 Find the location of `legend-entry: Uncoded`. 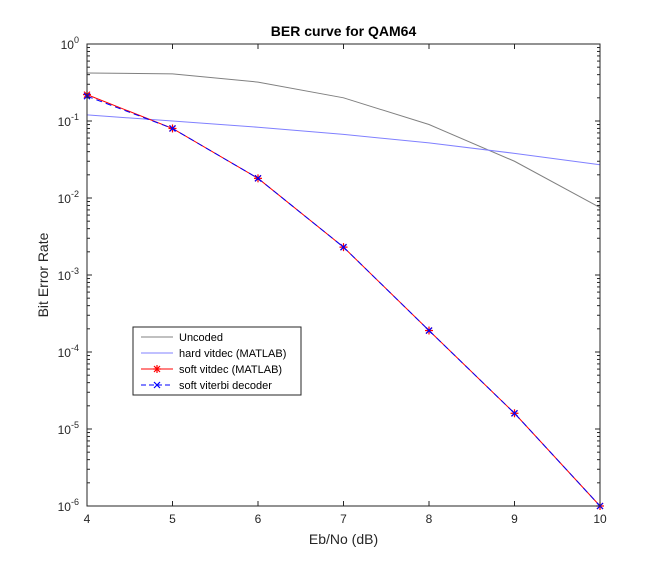

legend-entry: Uncoded is located at coordinates (182, 338).